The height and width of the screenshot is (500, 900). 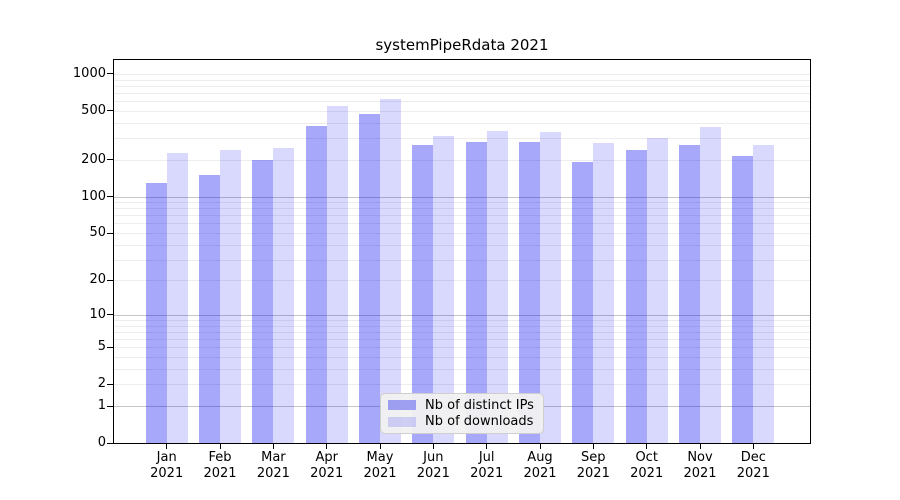 What do you see at coordinates (753, 457) in the screenshot?
I see `x-tick-month: Dec` at bounding box center [753, 457].